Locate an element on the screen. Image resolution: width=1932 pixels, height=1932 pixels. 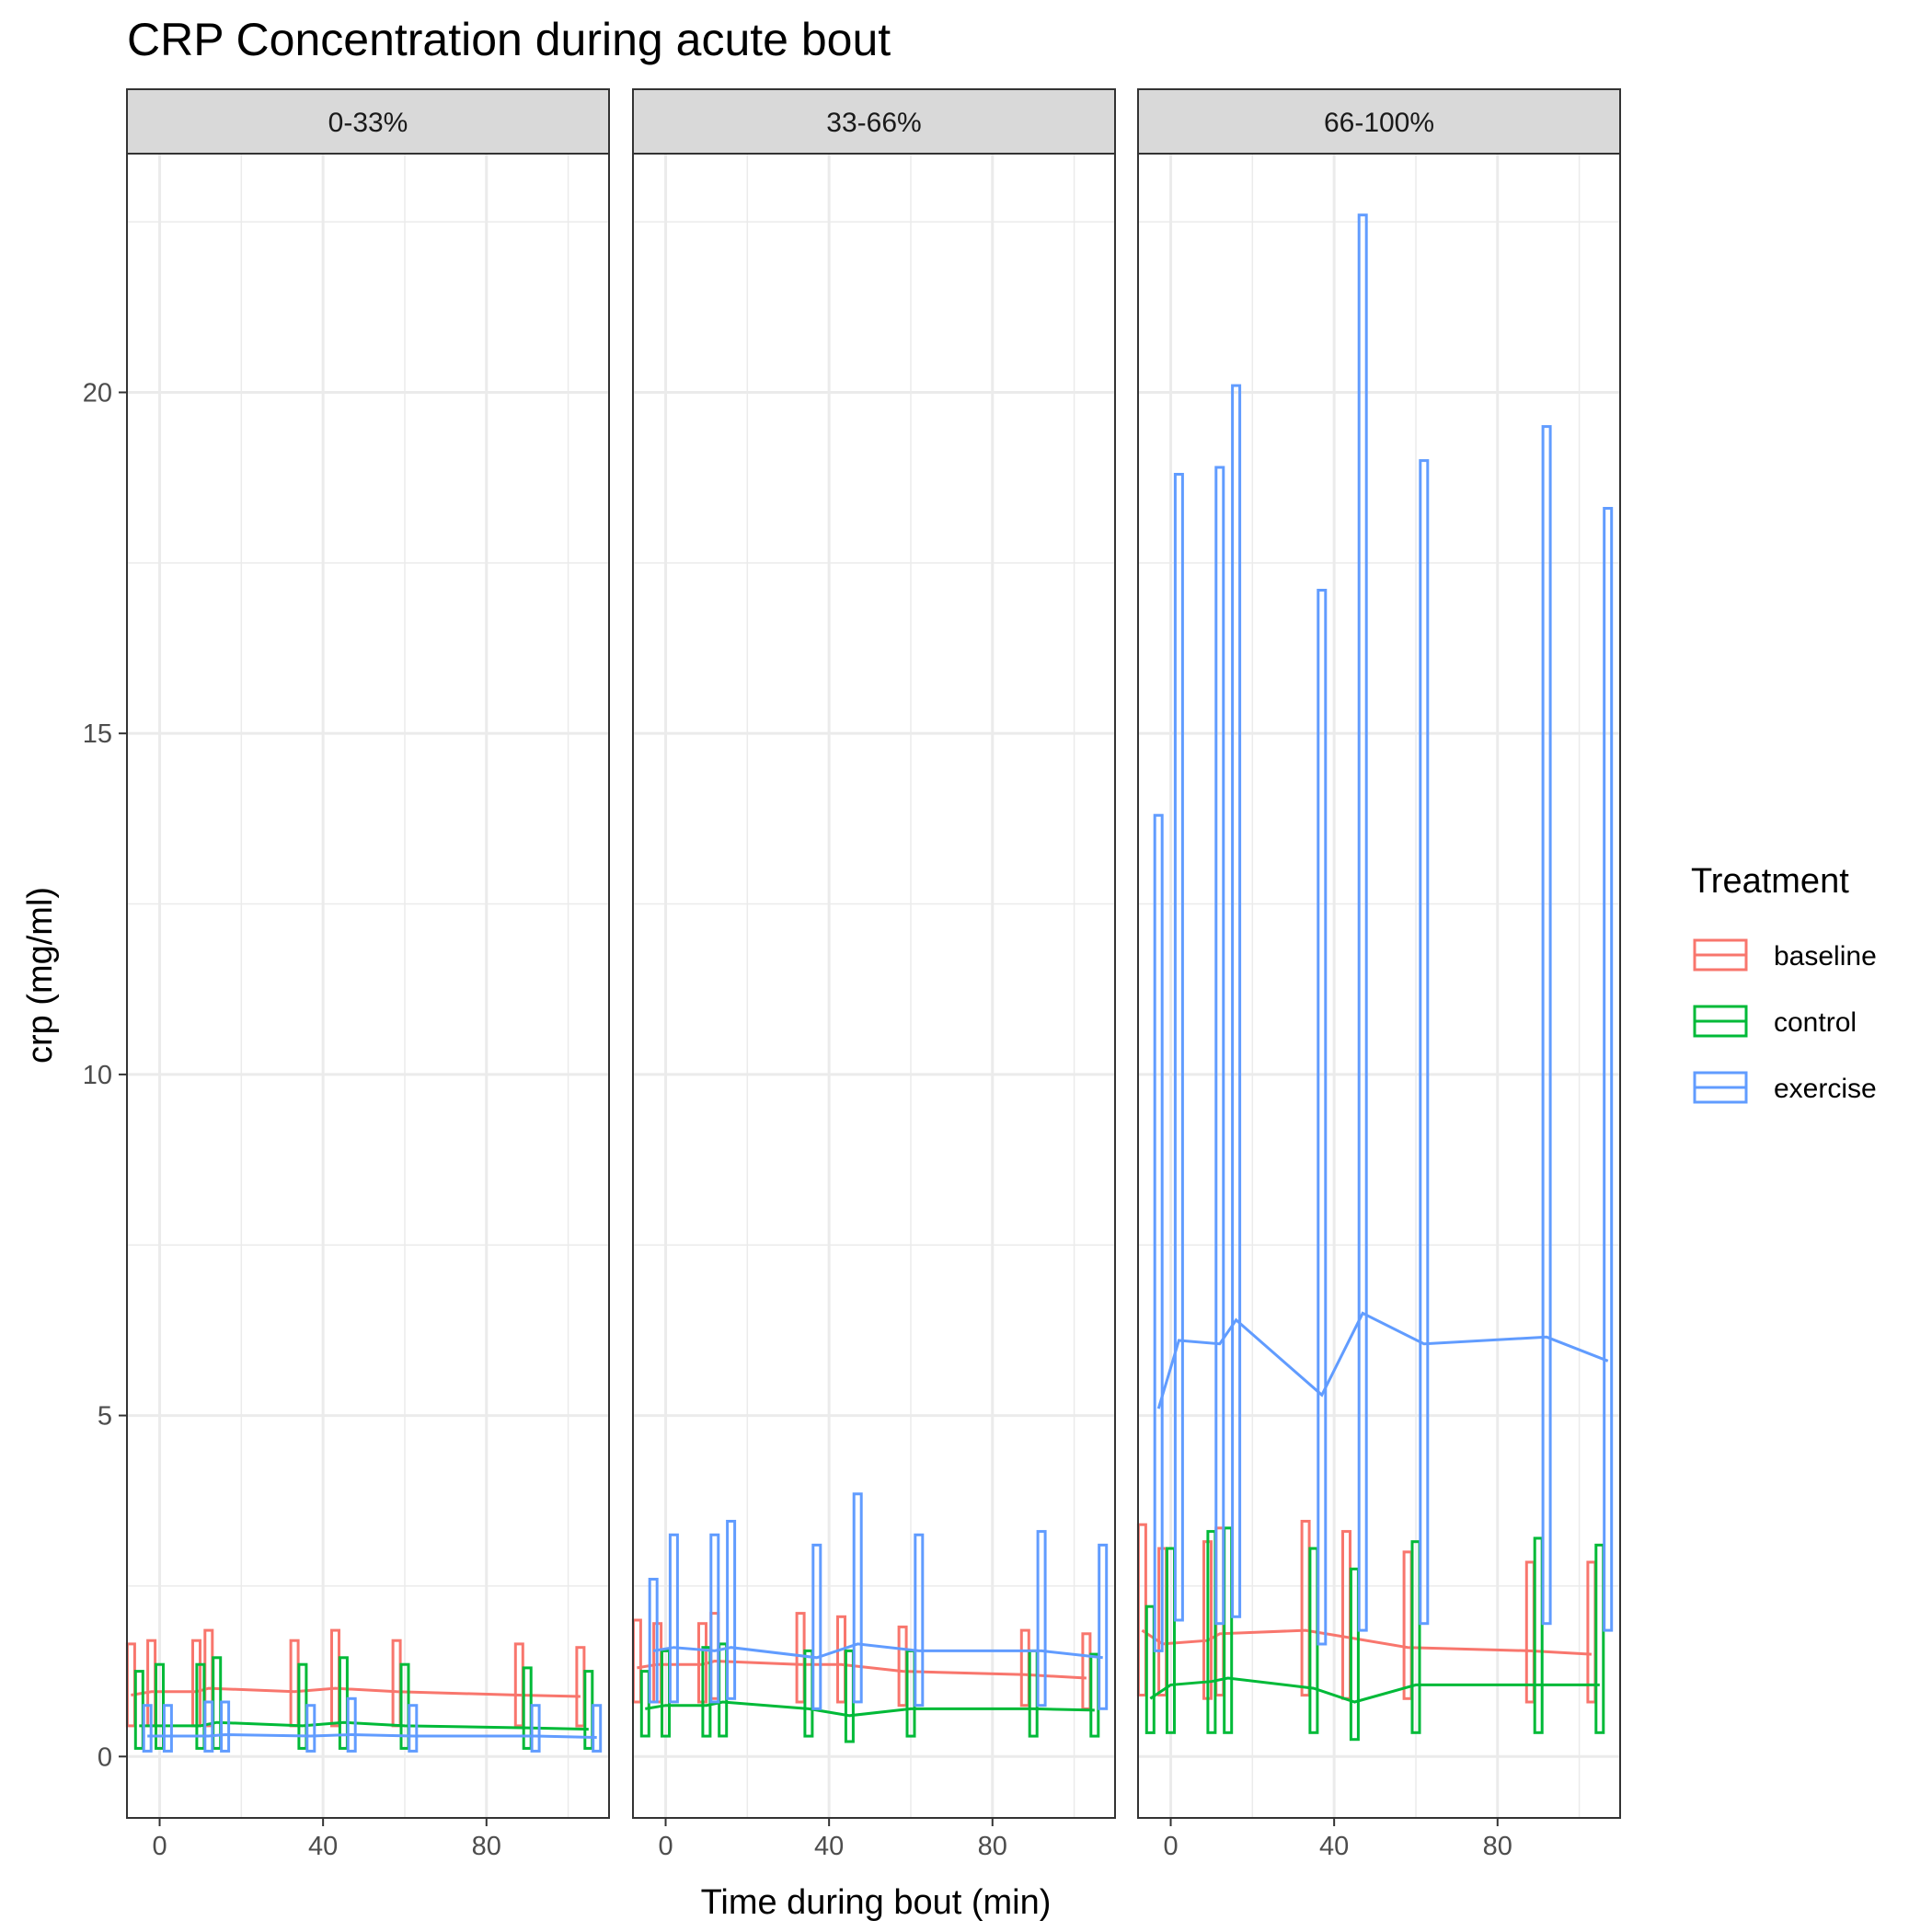
legend-label-control: control is located at coordinates (1815, 1022).